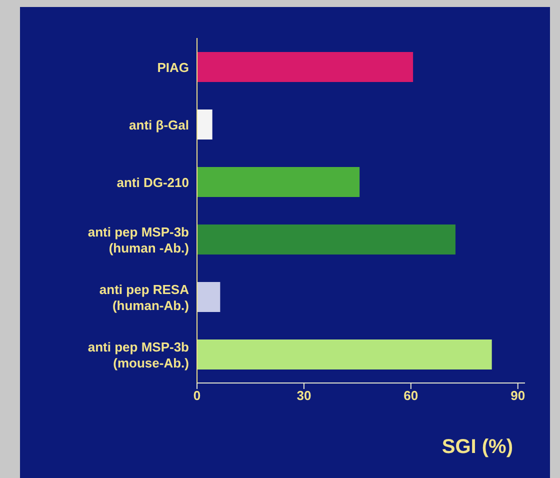  Describe the element at coordinates (197, 396) in the screenshot. I see `x-tick-label: 0` at that location.